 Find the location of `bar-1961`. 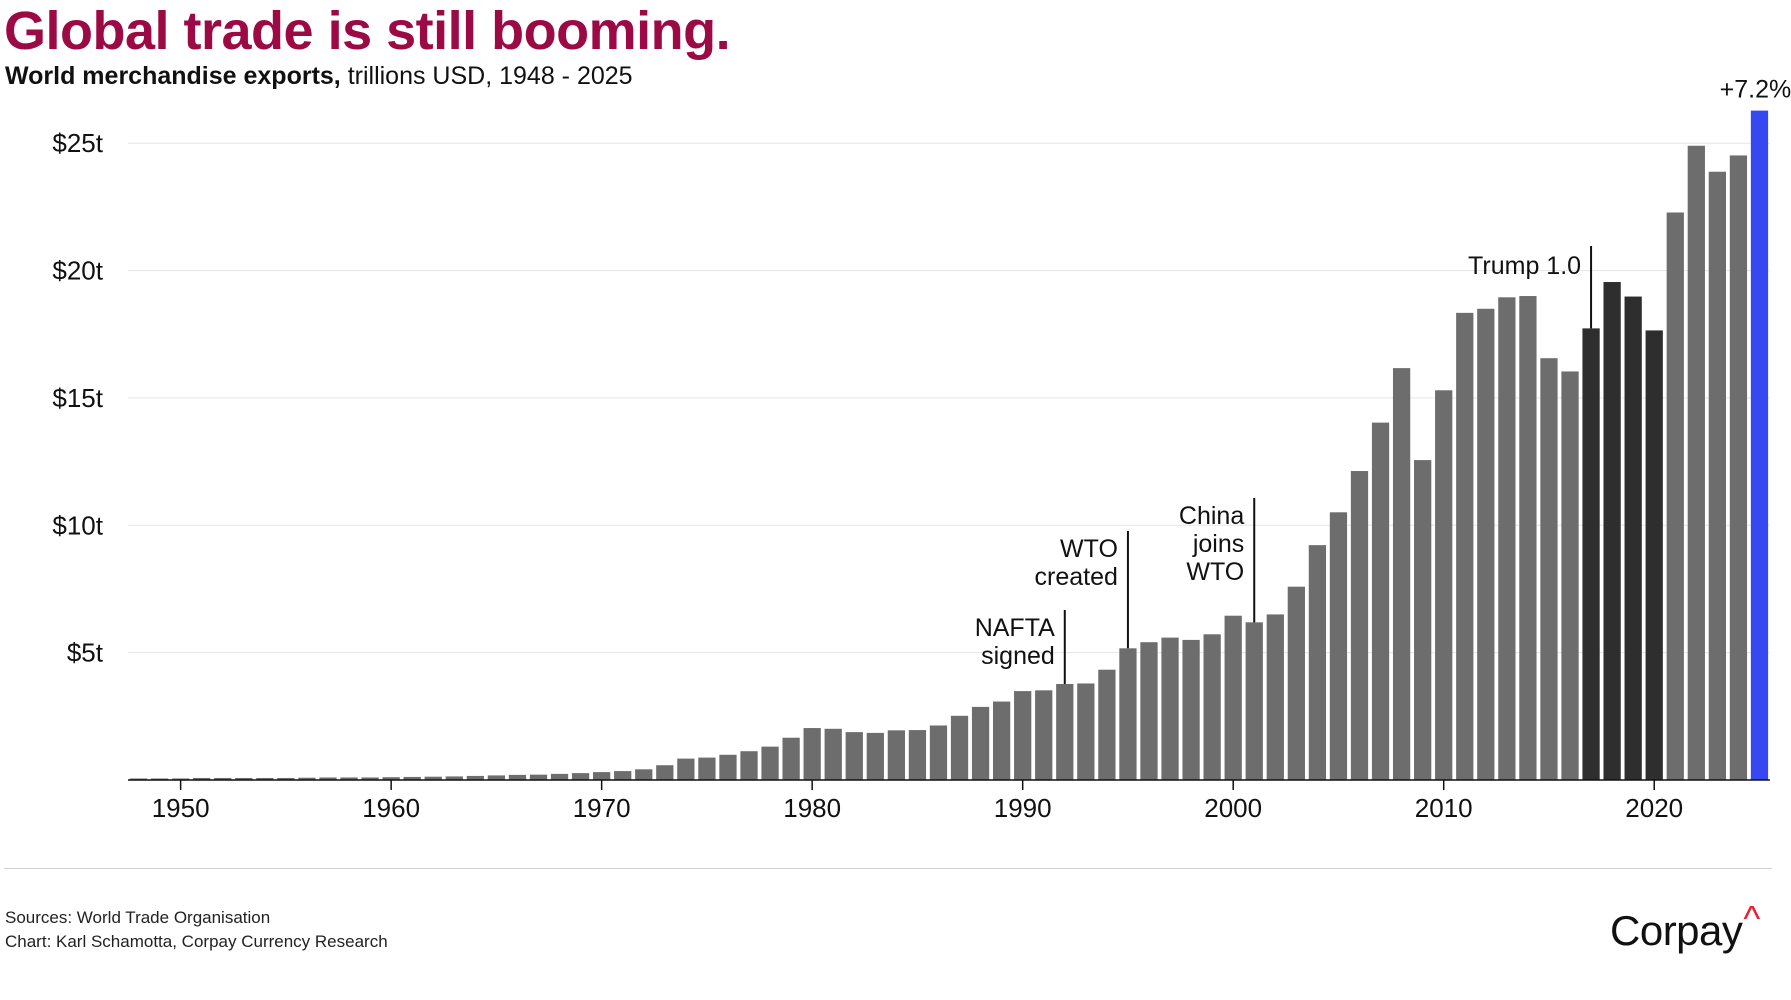

bar-1961 is located at coordinates (412, 778).